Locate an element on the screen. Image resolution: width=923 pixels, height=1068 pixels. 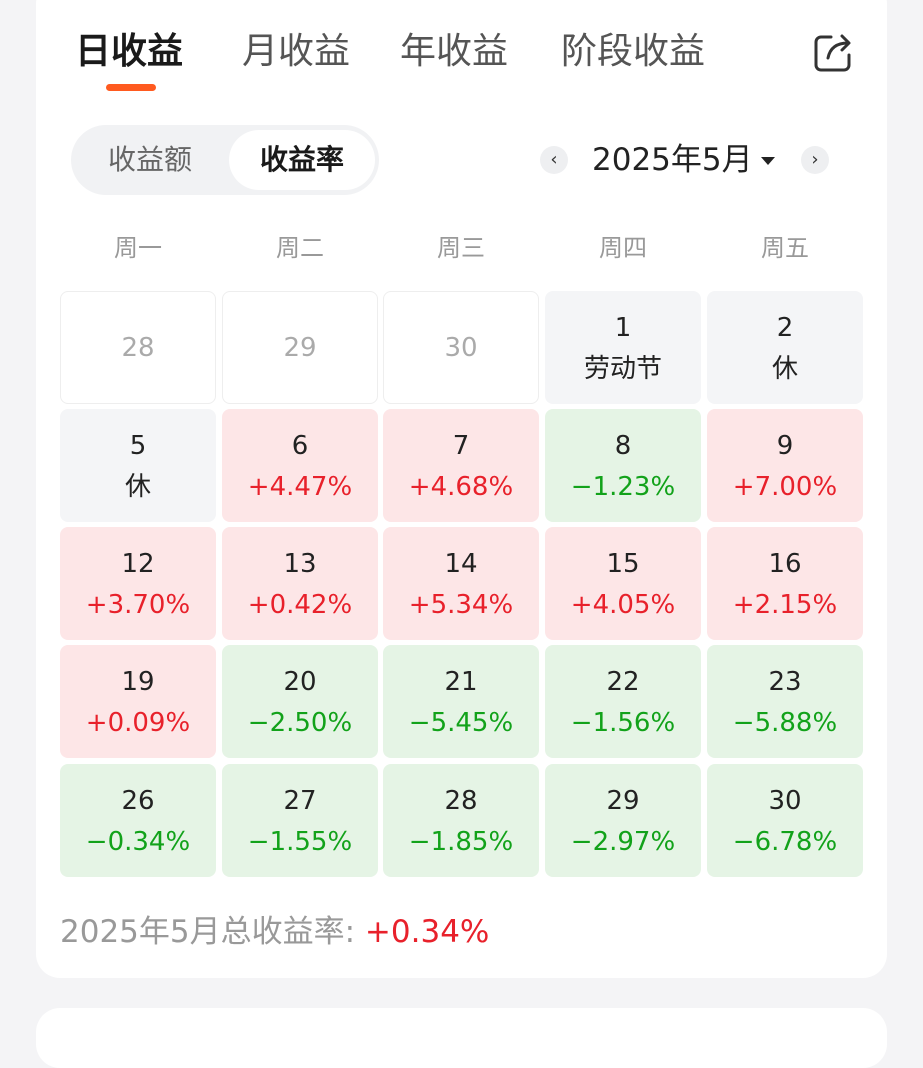
day-number: 14 is located at coordinates (461, 564).